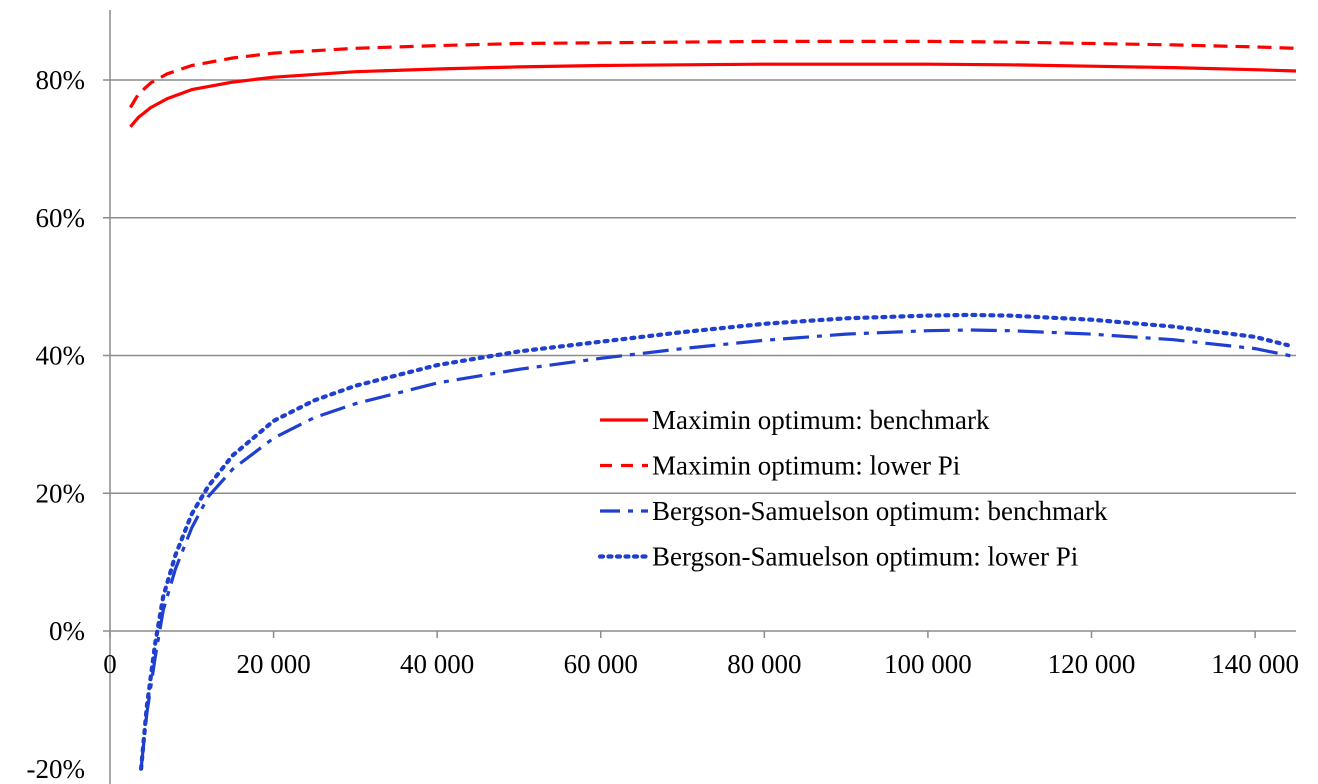 This screenshot has height=784, width=1318. Describe the element at coordinates (61, 218) in the screenshot. I see `y-tick-label: 60%` at that location.